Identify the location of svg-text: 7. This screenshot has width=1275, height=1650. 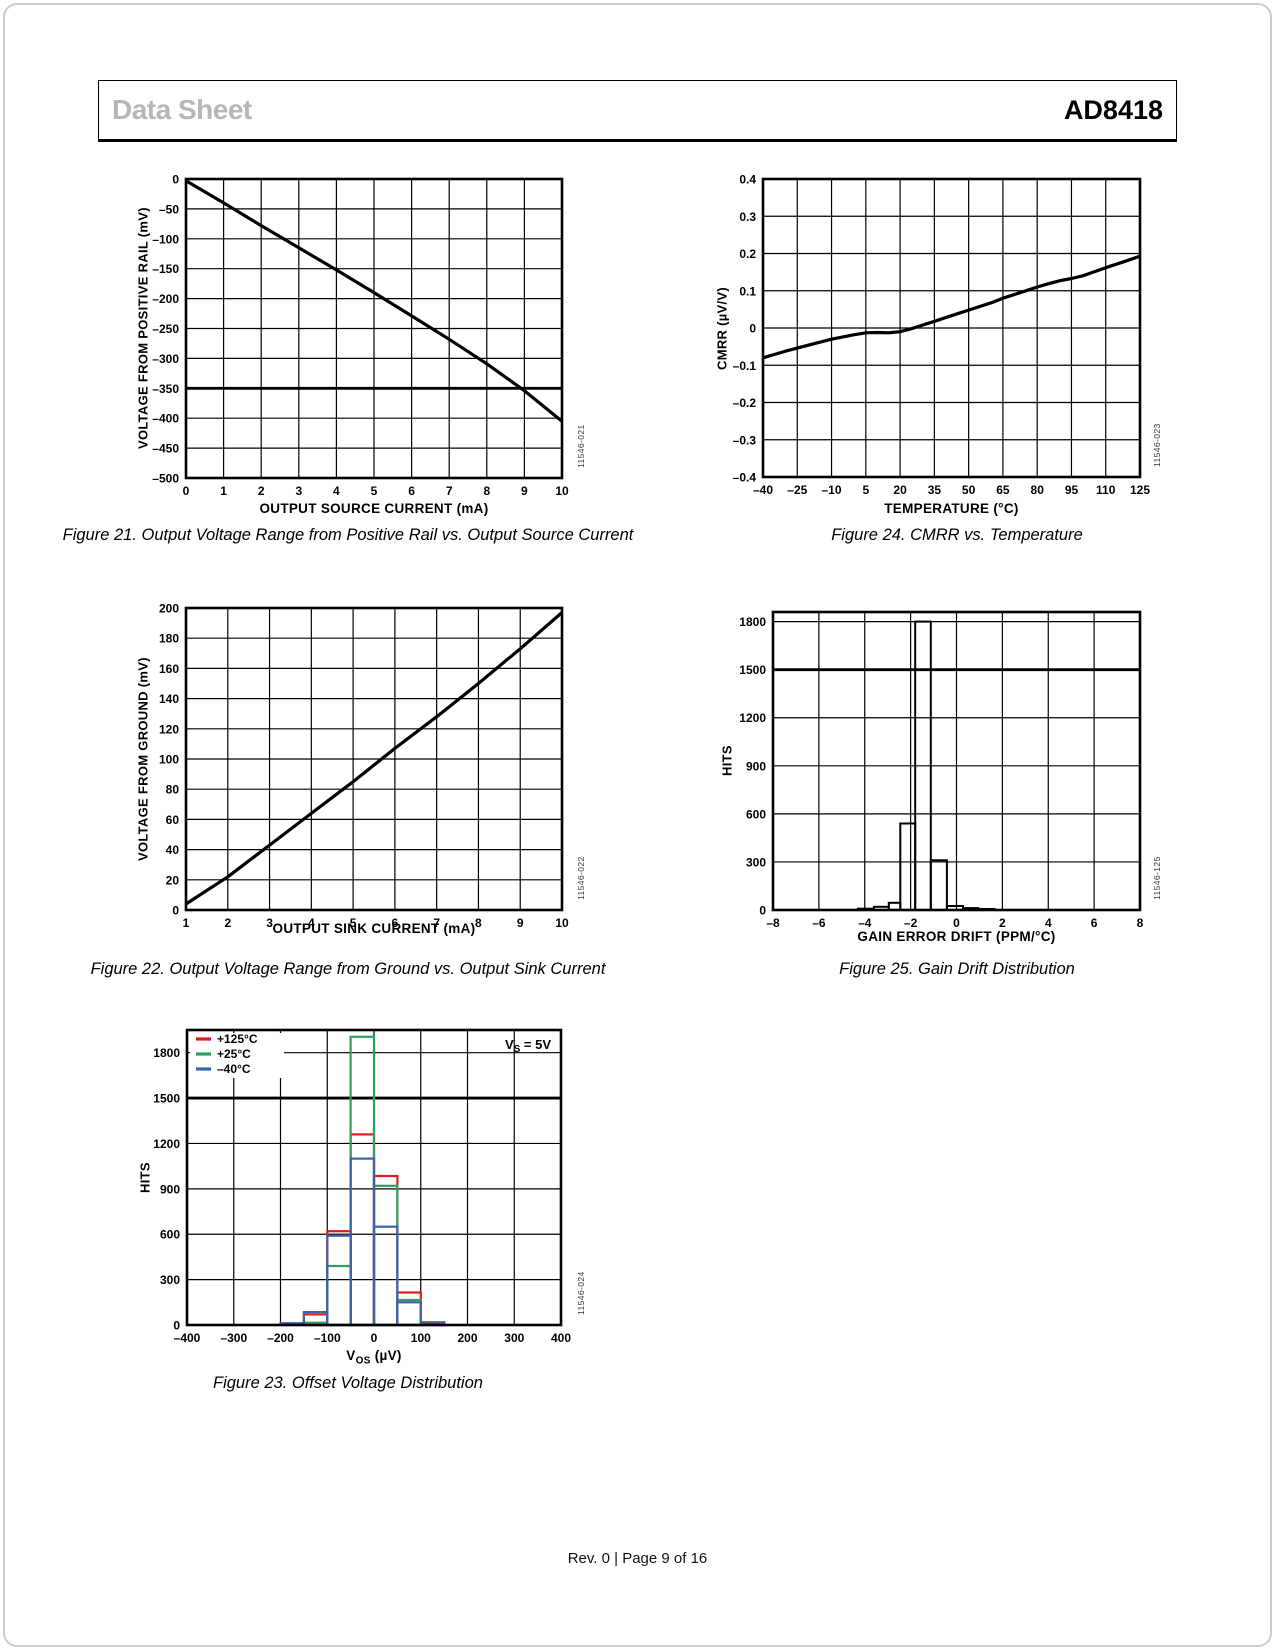
(436, 923).